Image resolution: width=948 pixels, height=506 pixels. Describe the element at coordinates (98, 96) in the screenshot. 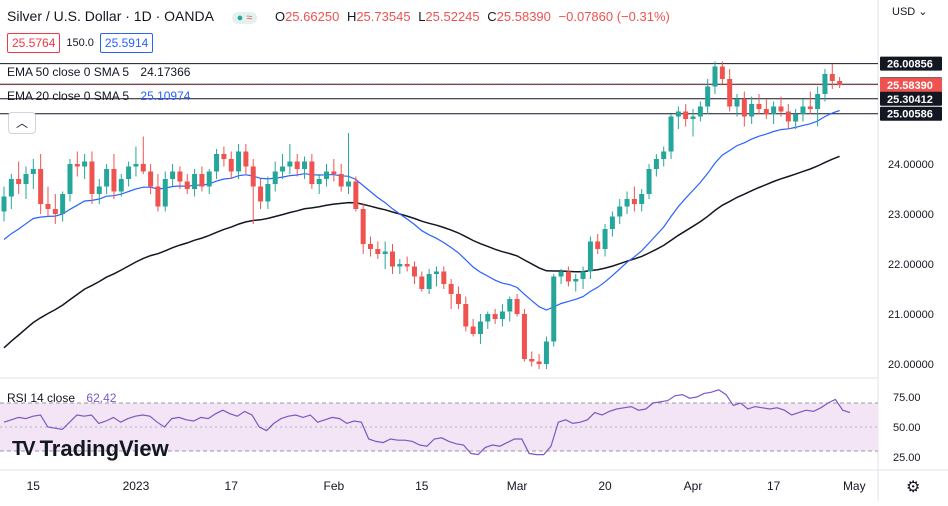

I see `ema20-legend: EMA 20 close 0 SMA 5 25.10974` at that location.